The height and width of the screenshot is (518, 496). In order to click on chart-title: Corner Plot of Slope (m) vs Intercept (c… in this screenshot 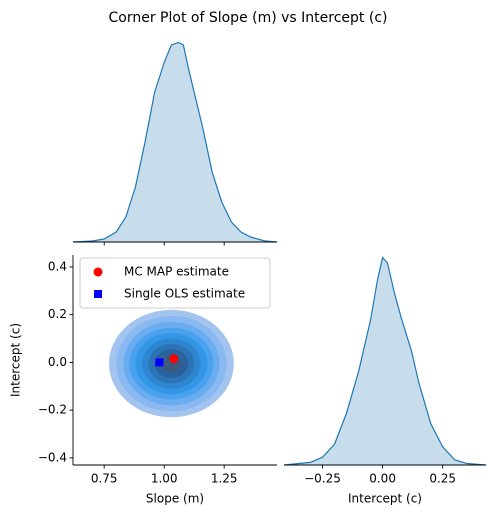, I will do `click(248, 18)`.